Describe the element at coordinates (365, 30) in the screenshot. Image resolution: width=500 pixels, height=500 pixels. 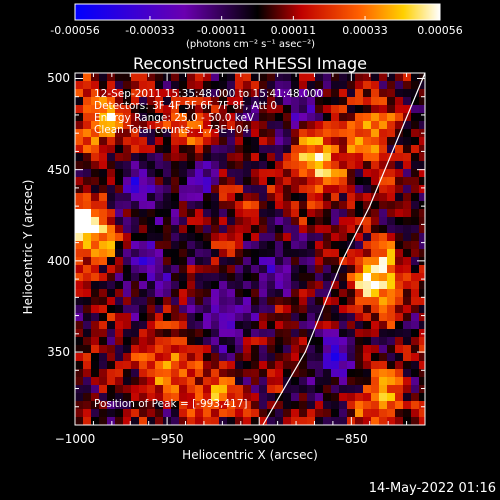
I see `colorbar-tick-label: 0.00033` at that location.